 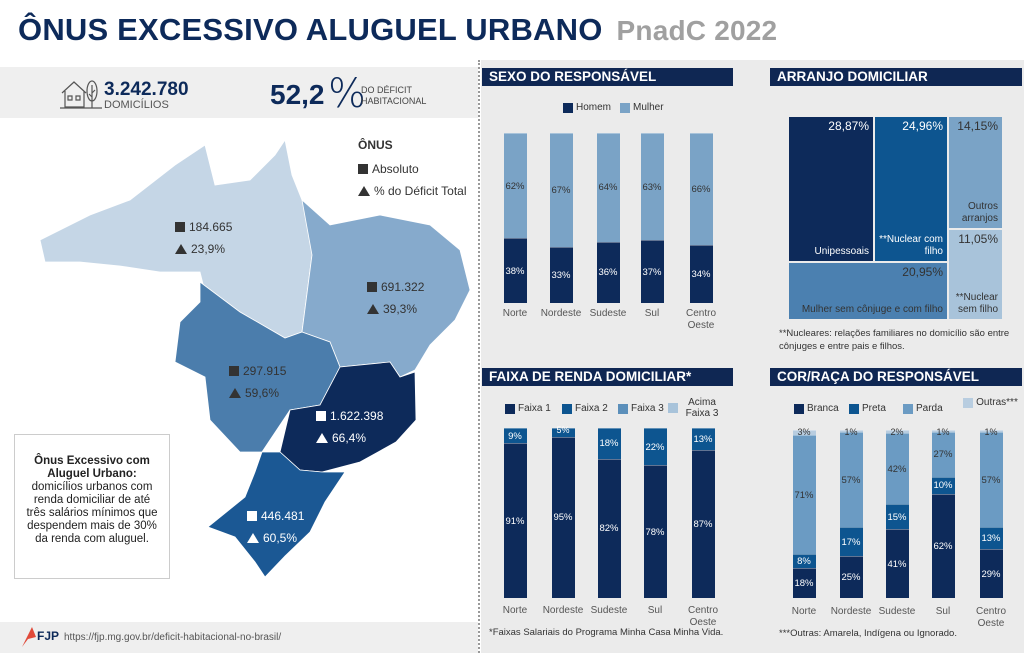 What do you see at coordinates (979, 212) in the screenshot?
I see `tile-label: Outros arranjos` at bounding box center [979, 212].